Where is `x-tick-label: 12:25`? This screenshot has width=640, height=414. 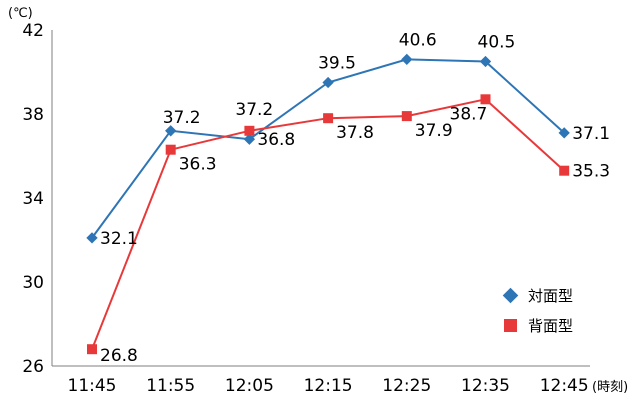 x-tick-label: 12:25 is located at coordinates (406, 386).